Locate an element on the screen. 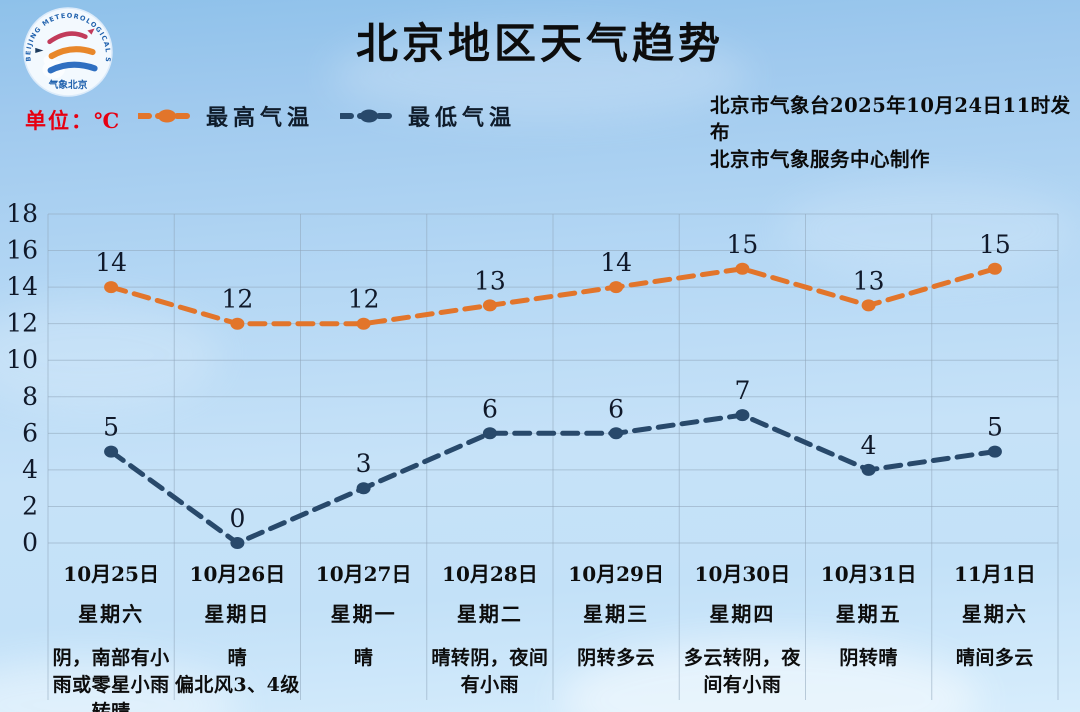  logo-bottom-text: 气象北京 is located at coordinates (68, 84).